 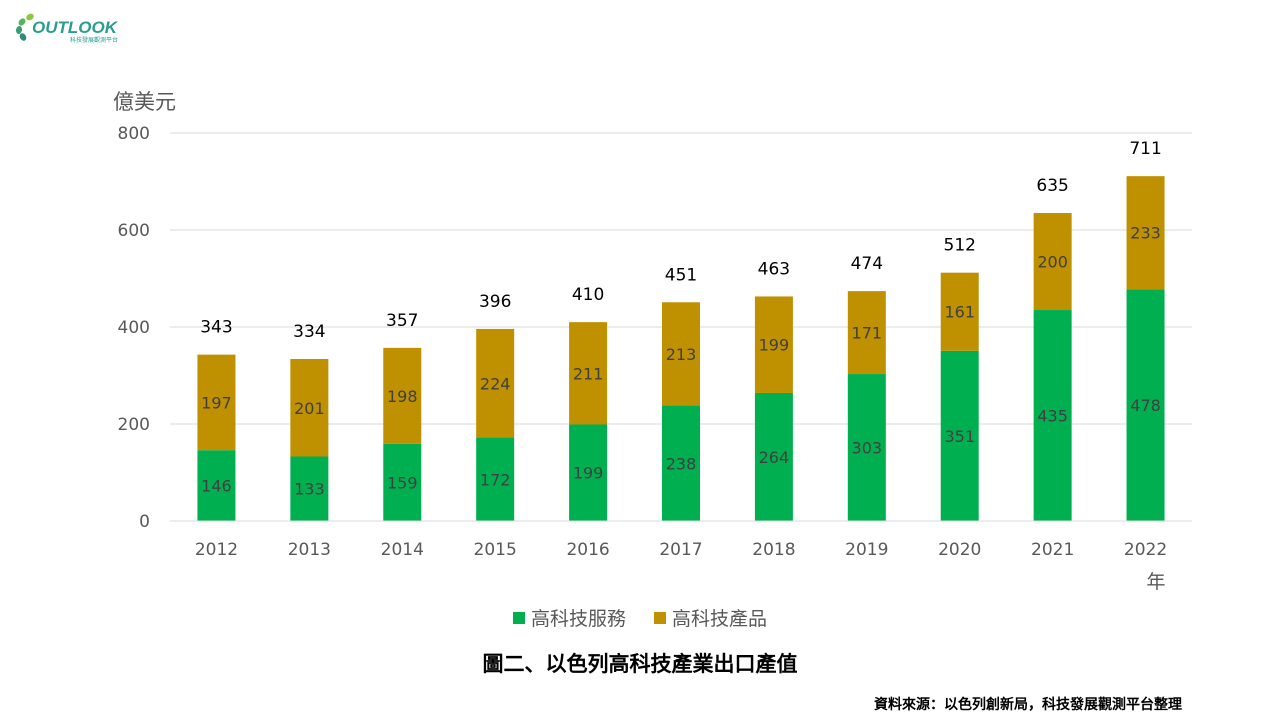 I want to click on data-label-products-2015: 224, so click(x=495, y=383).